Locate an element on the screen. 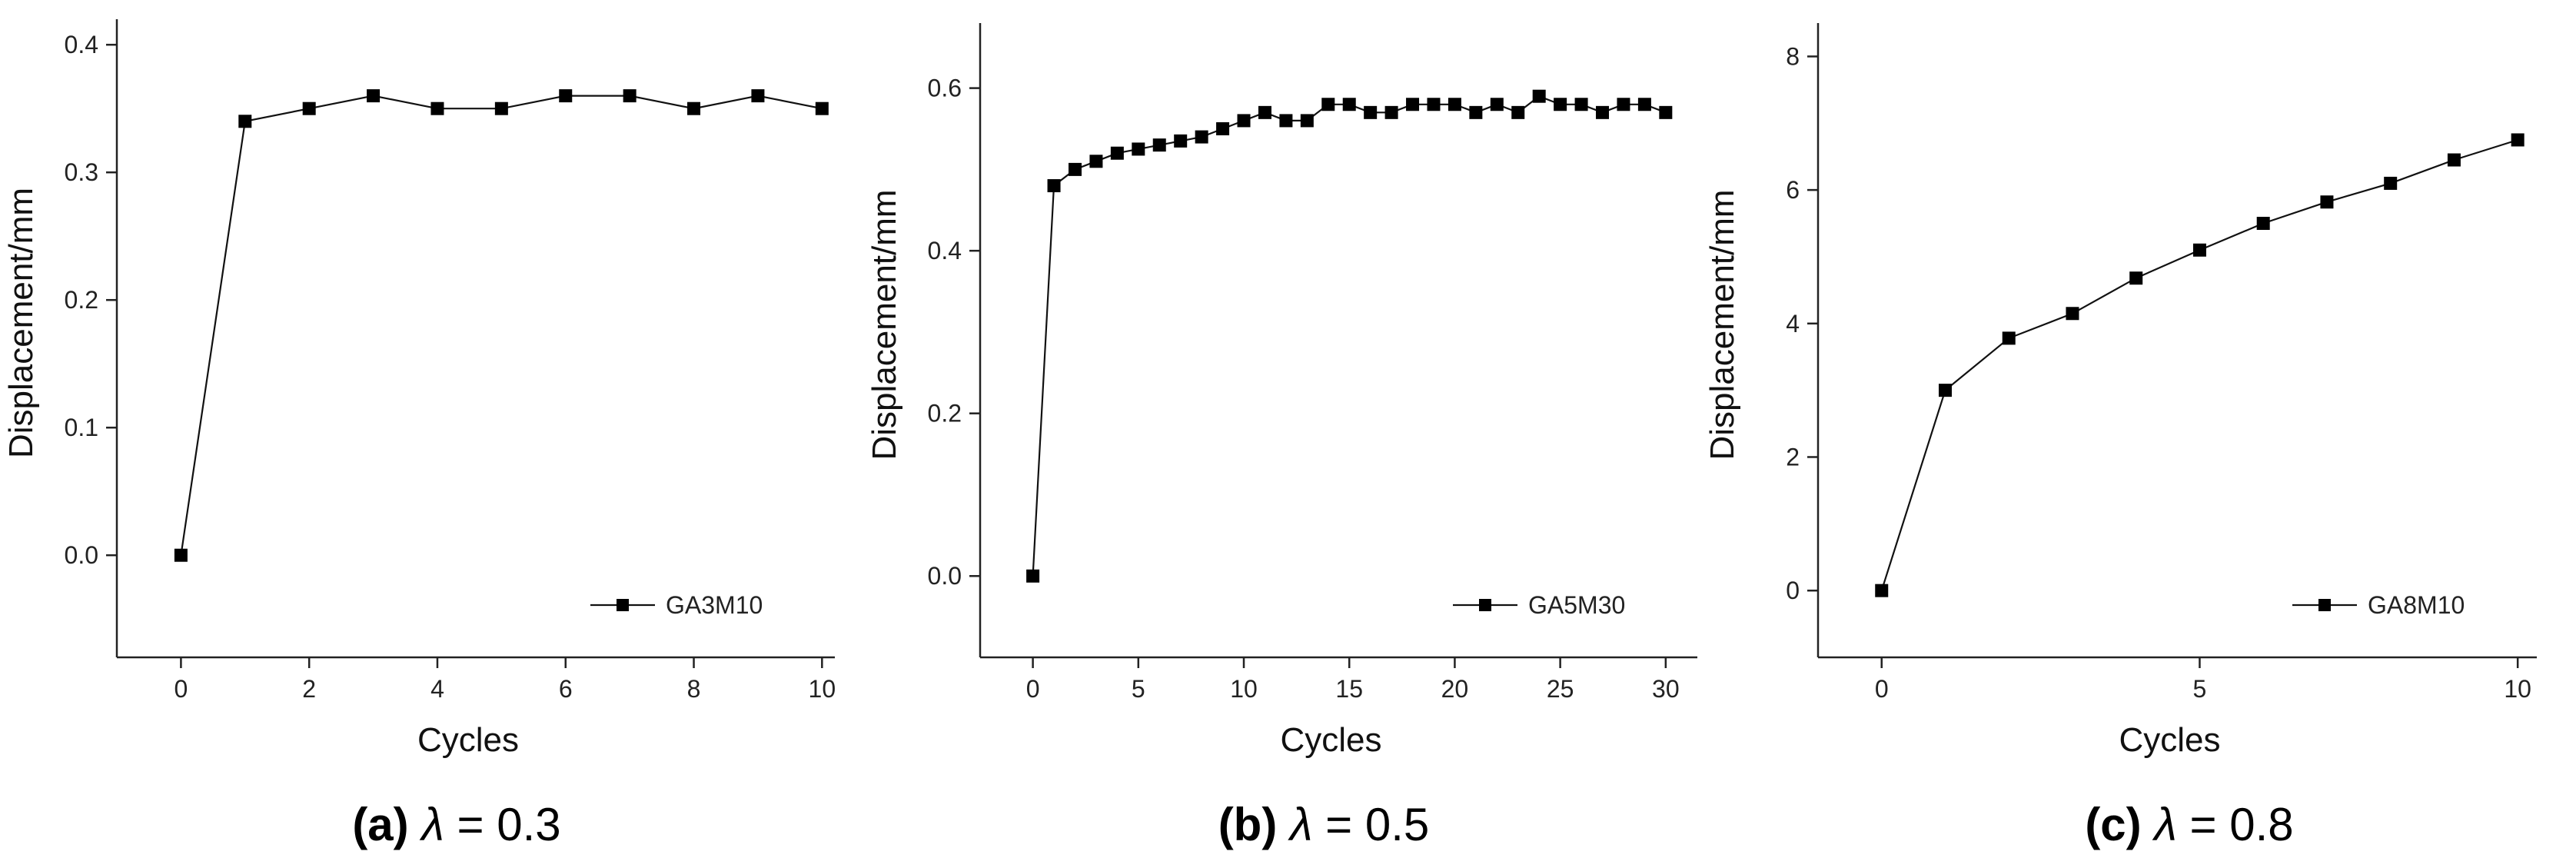 This screenshot has width=2576, height=868. panel-caption: (c) λ = 0.8 is located at coordinates (2189, 824).